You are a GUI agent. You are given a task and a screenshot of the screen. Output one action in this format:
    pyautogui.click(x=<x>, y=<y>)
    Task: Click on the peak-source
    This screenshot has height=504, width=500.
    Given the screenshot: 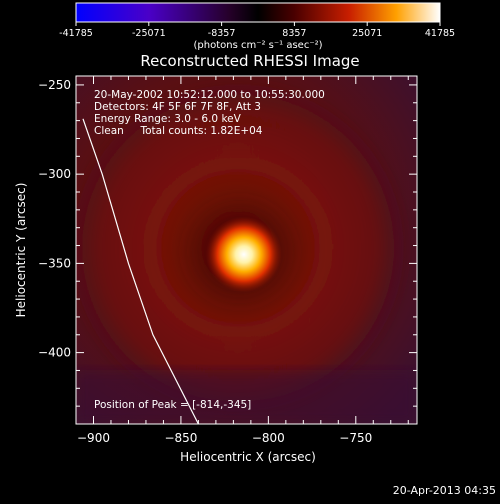 What is the action you would take?
    pyautogui.click(x=243, y=254)
    